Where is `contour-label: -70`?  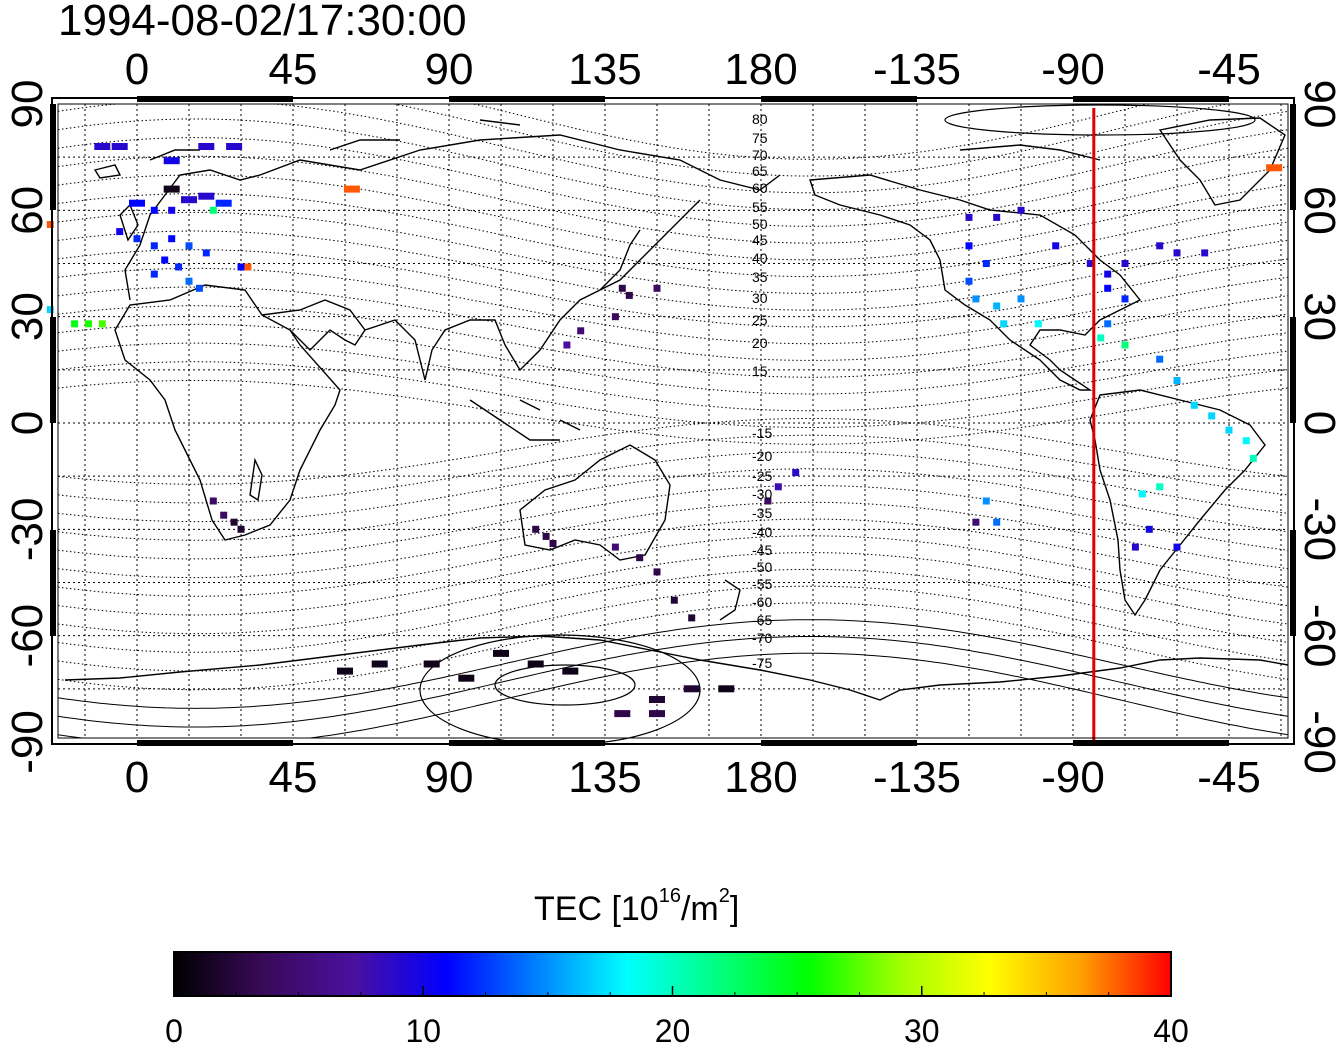
contour-label: -70 is located at coordinates (762, 638).